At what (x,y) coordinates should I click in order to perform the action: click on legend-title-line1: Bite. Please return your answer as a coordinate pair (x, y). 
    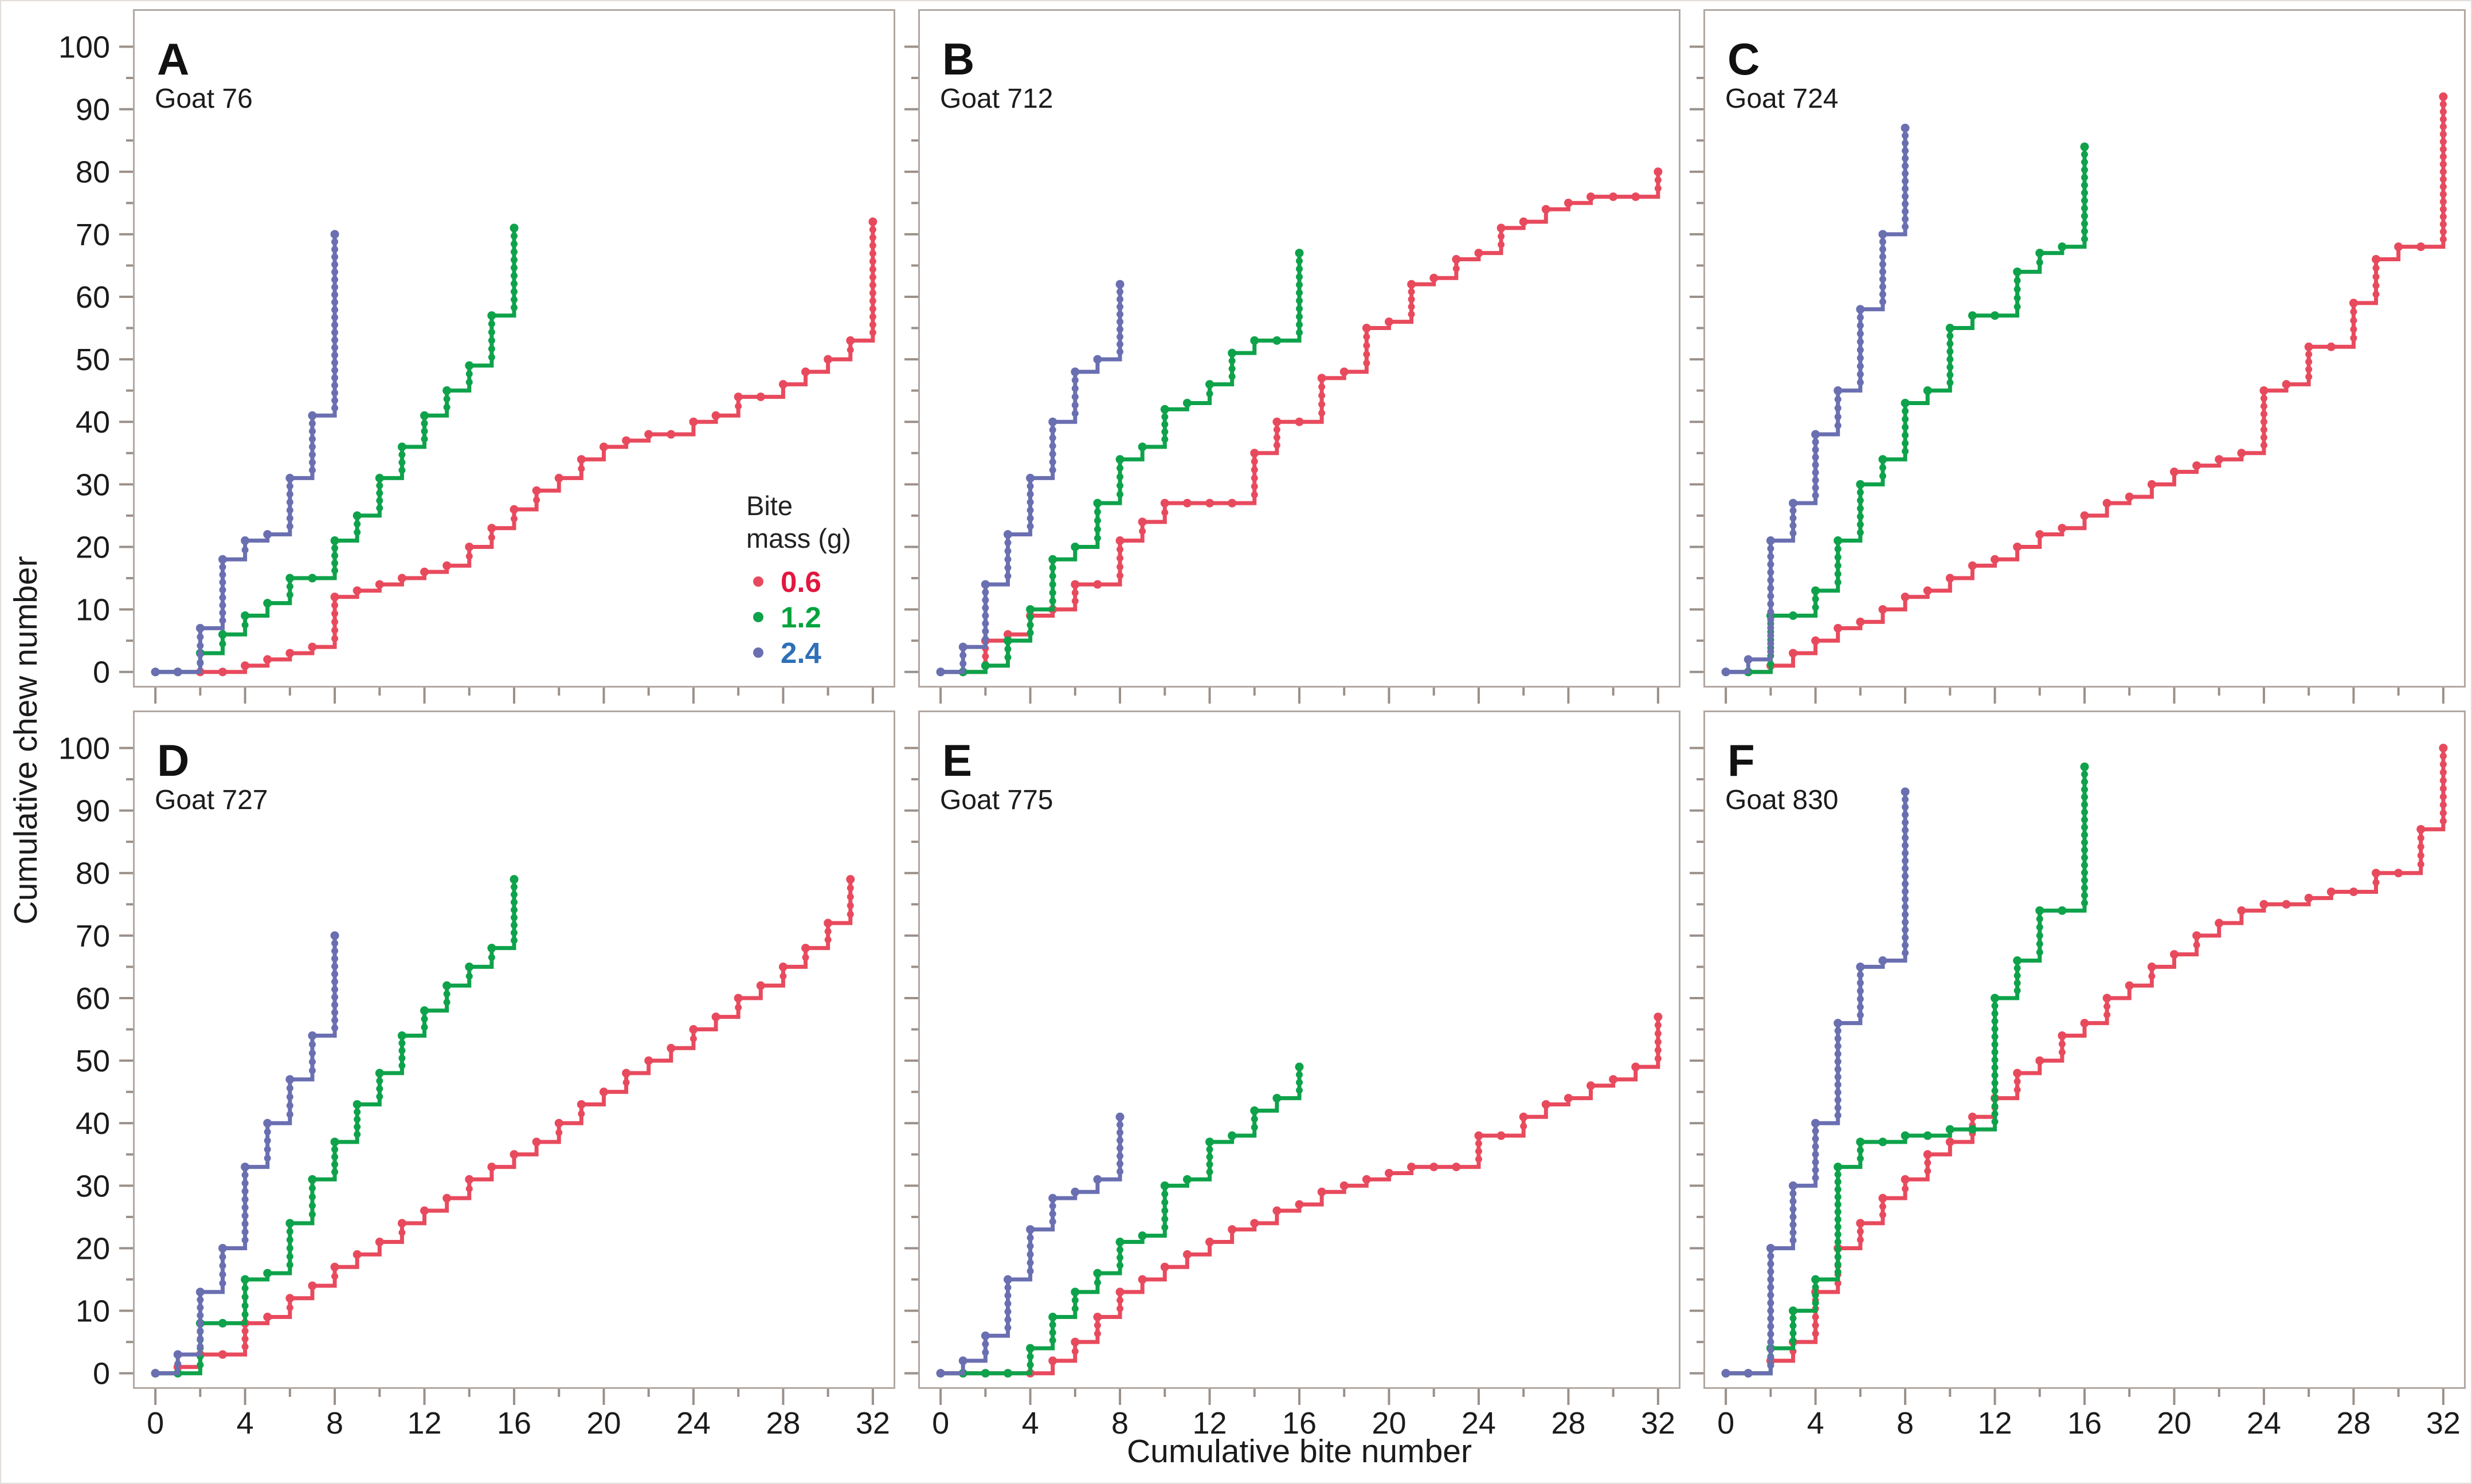
    Looking at the image, I should click on (769, 505).